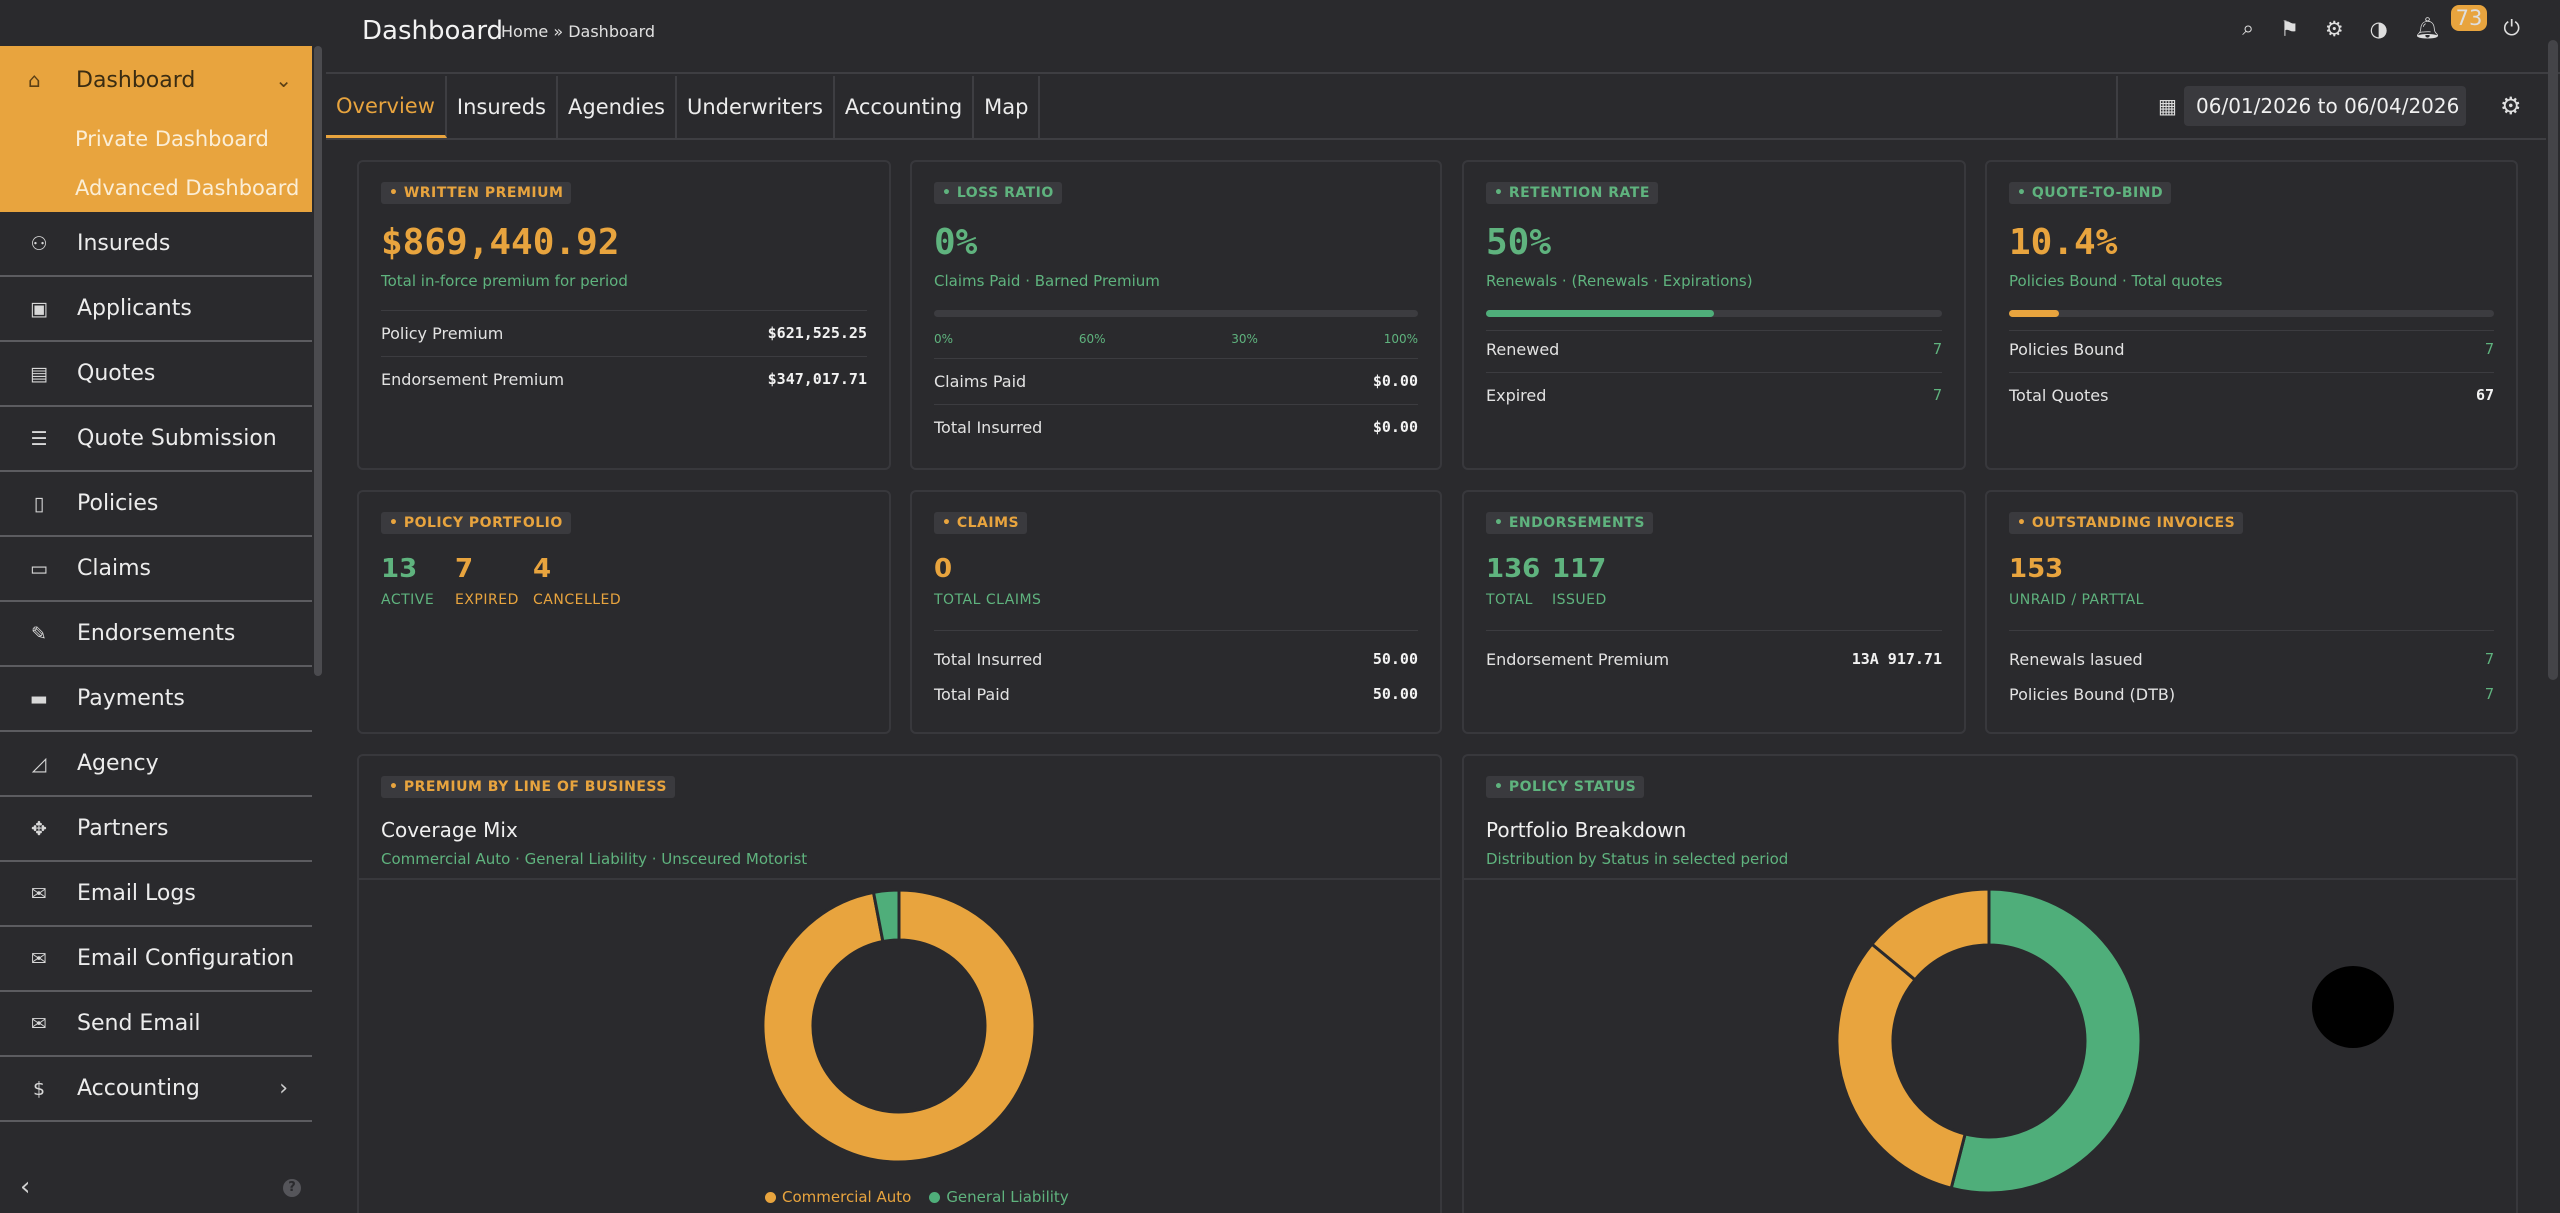  What do you see at coordinates (1395, 694) in the screenshot?
I see `row-value: 50.00` at bounding box center [1395, 694].